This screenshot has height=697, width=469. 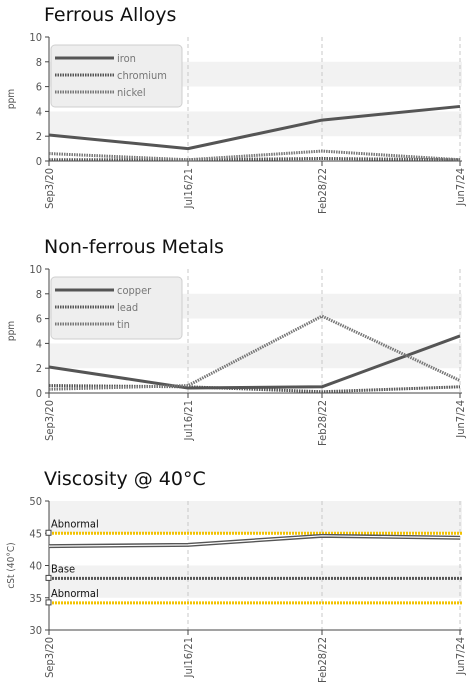 I want to click on reference-line-label: Base, so click(x=63, y=568).